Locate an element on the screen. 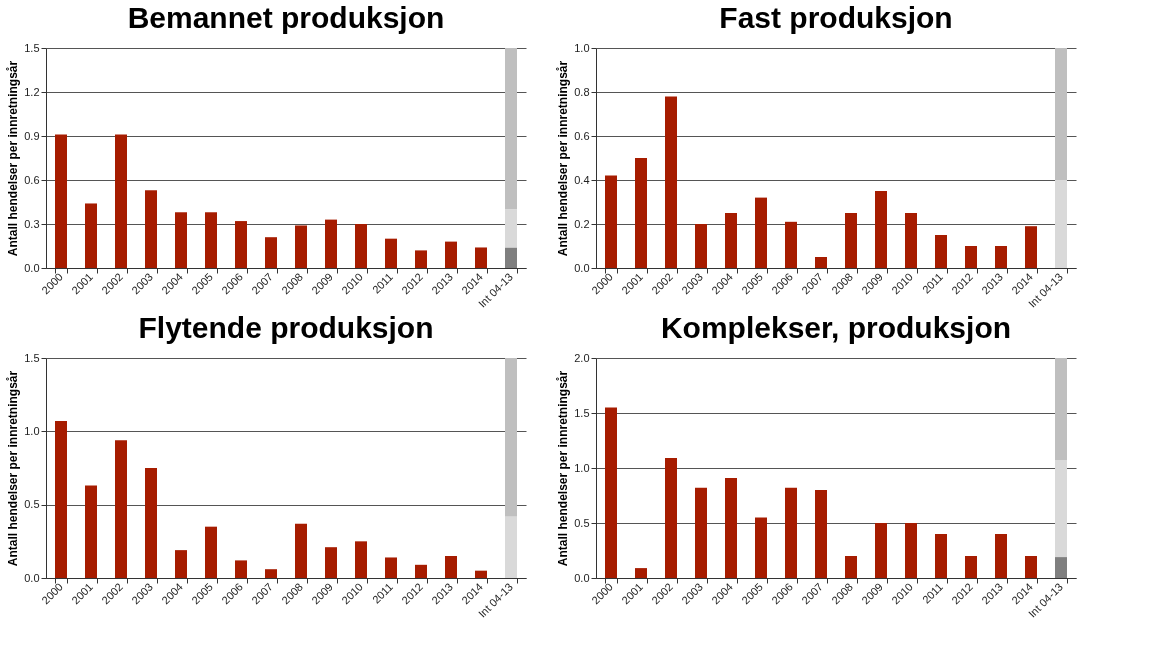 This screenshot has height=651, width=1152. chart-title: Komplekser, produksjon is located at coordinates (836, 327).